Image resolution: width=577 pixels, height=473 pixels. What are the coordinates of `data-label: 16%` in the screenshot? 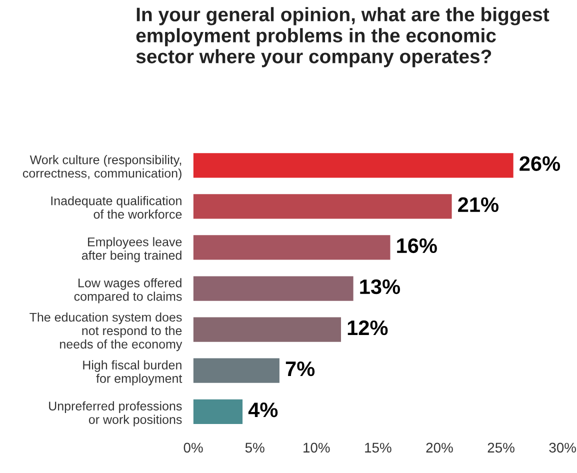 It's located at (417, 246).